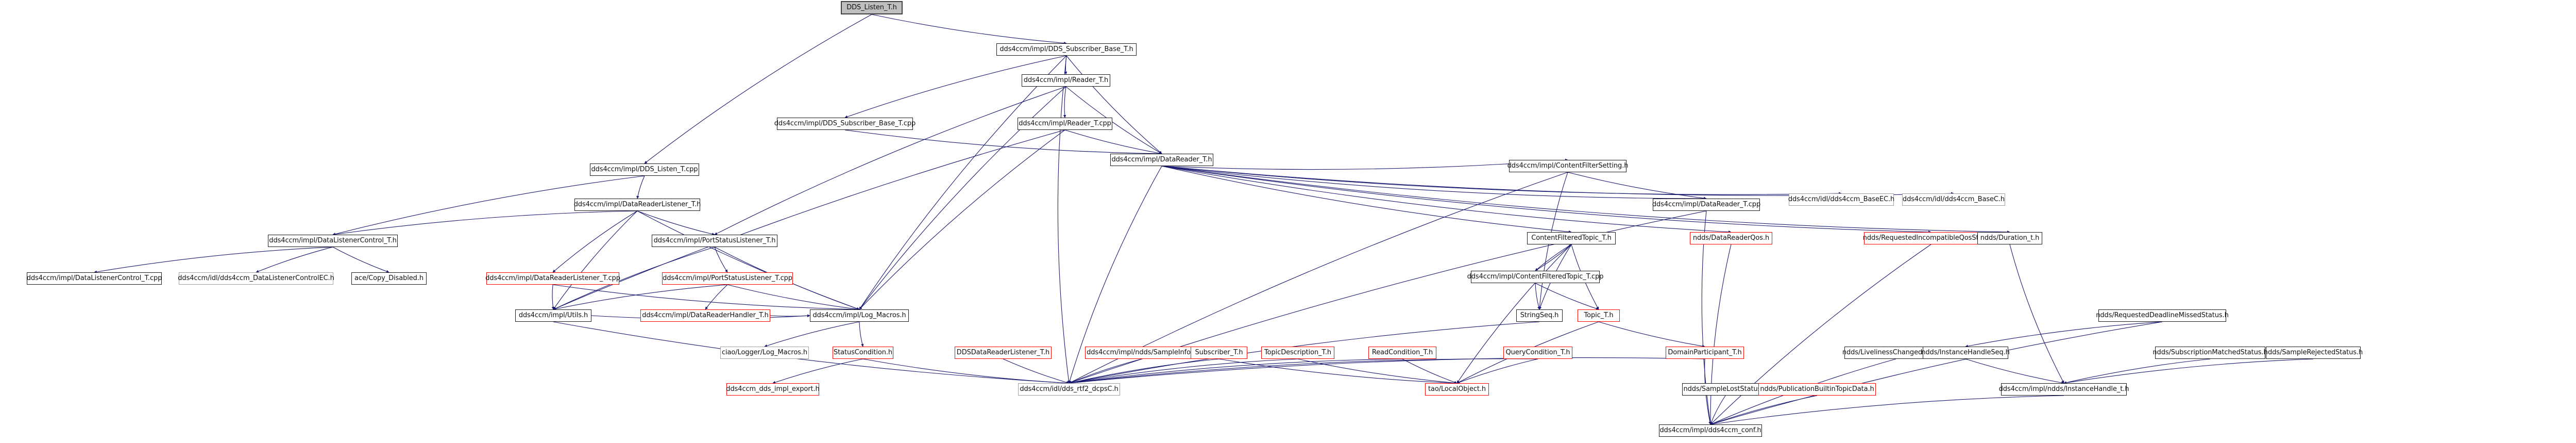 This screenshot has width=2576, height=443. I want to click on graph-node: dds4ccm/impl/DDS_Listen_T.cpp, so click(644, 170).